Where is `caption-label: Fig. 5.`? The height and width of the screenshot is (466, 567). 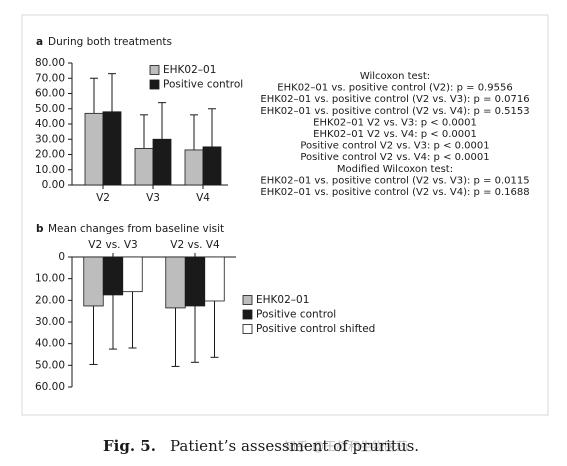
caption-label: Fig. 5. is located at coordinates (129, 446).